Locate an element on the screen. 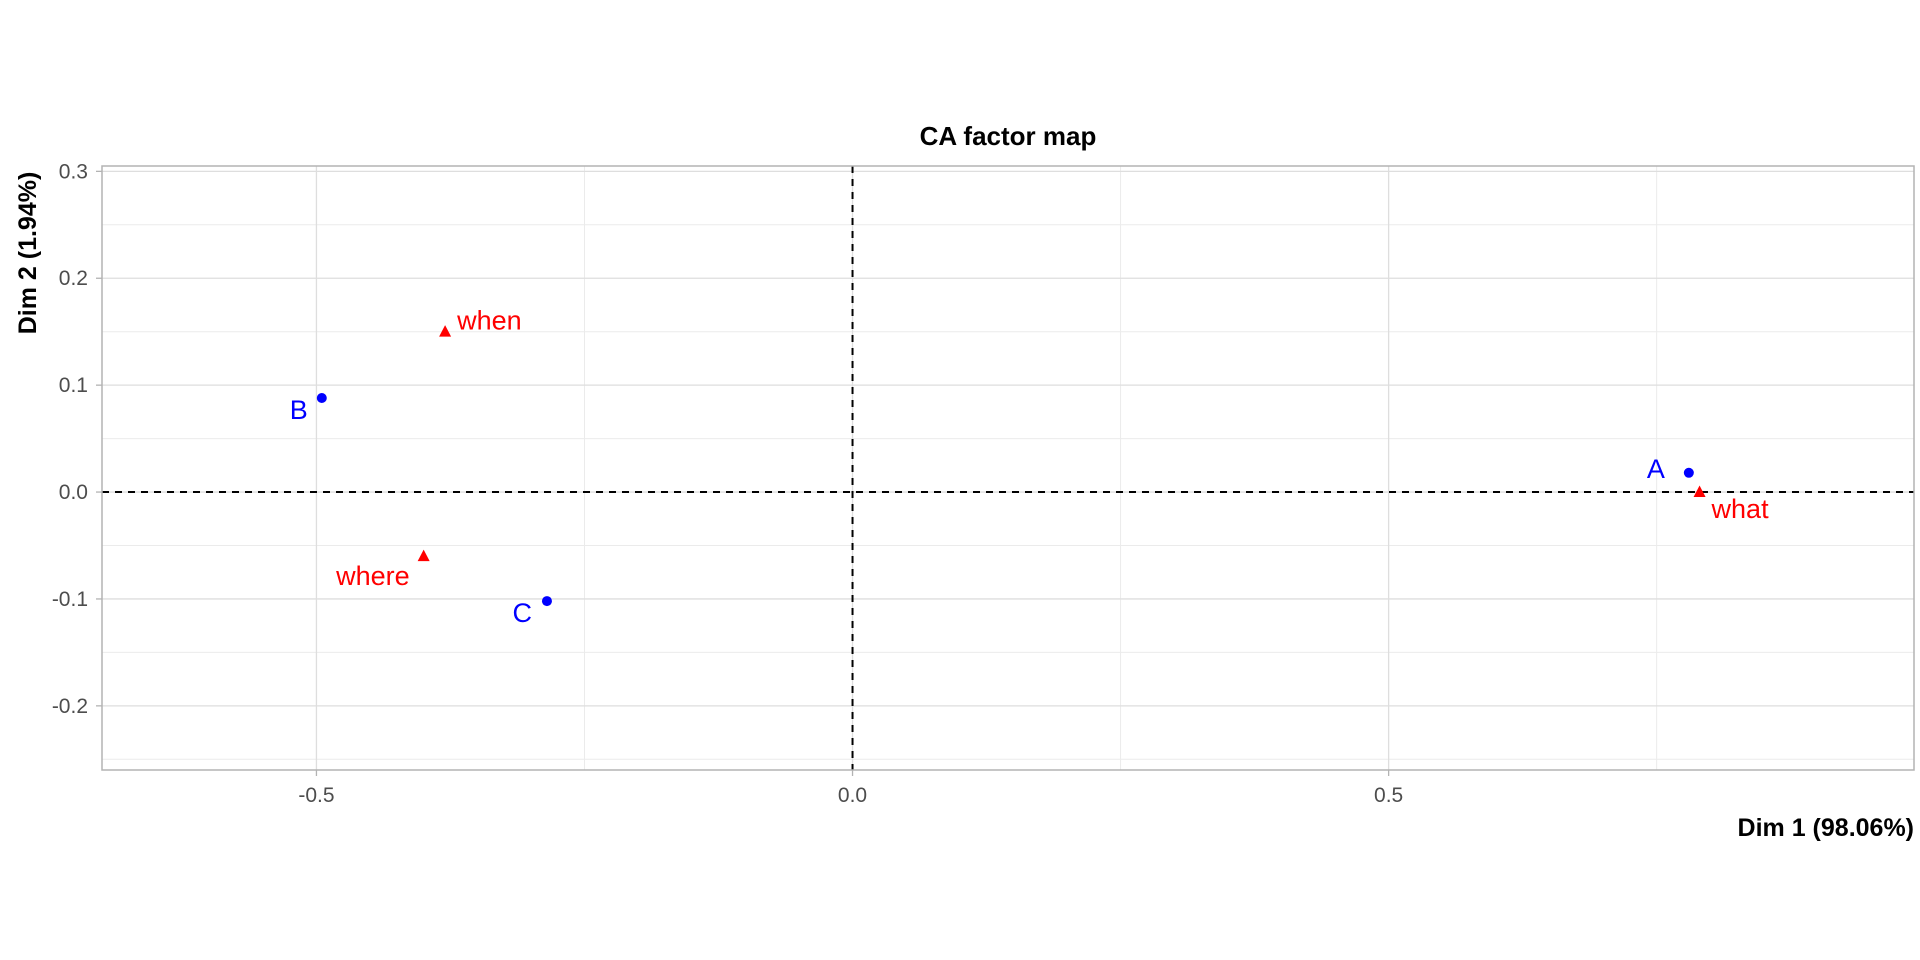  point-label-when: when is located at coordinates (489, 321).